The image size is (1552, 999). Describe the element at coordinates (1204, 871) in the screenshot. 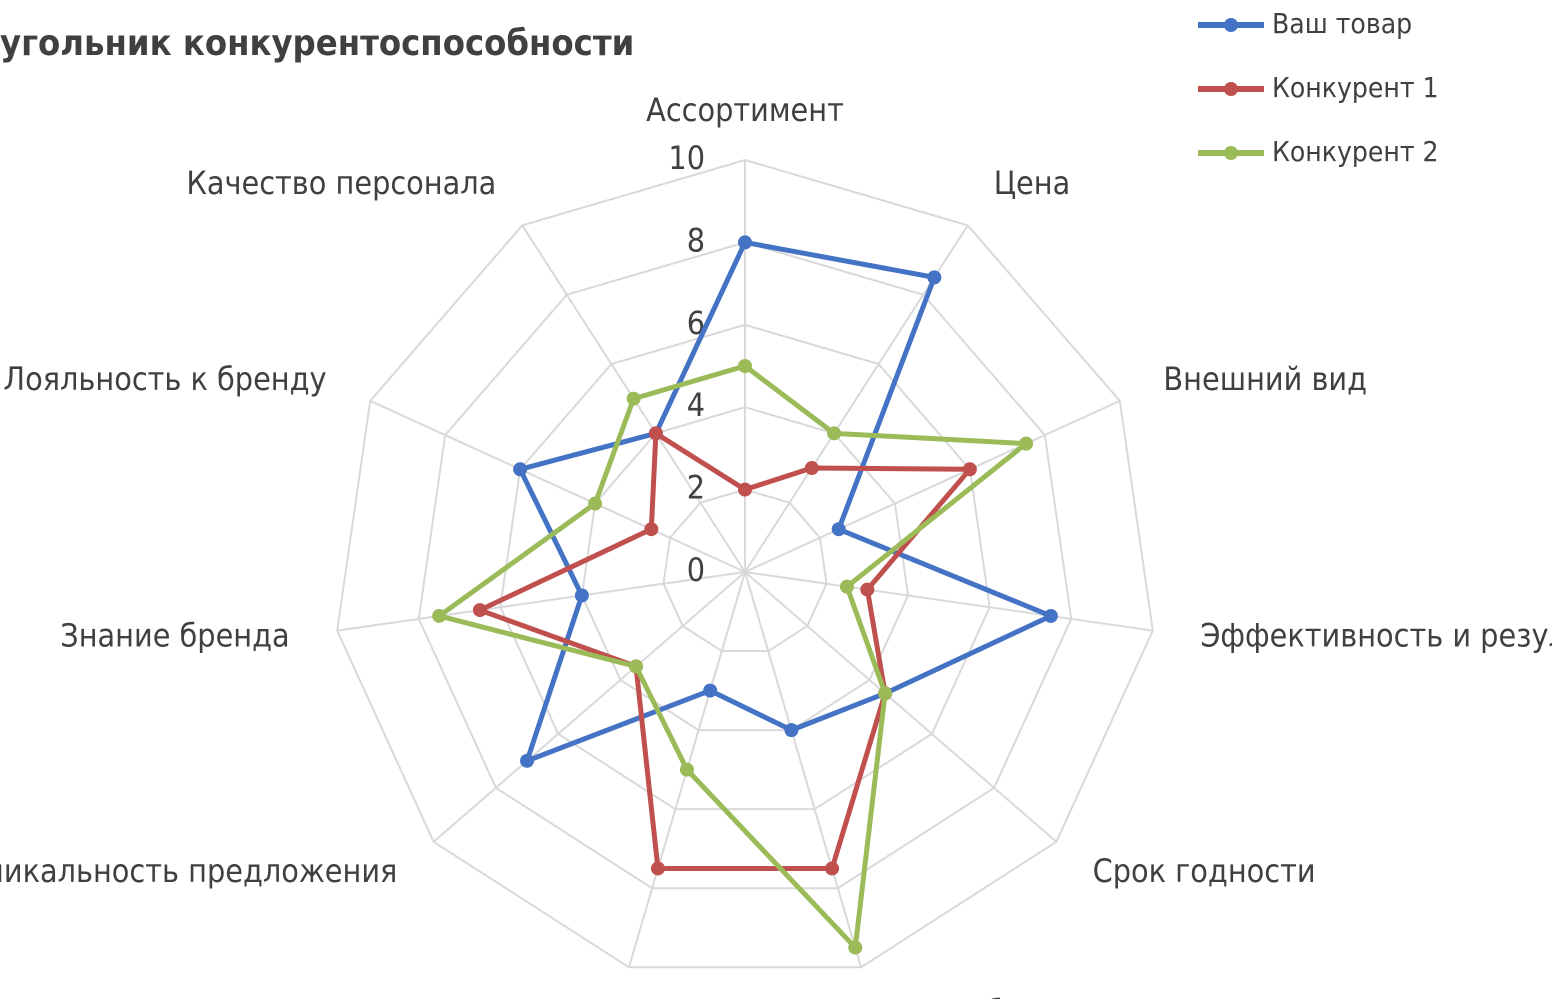

I see `category-label: Срок годности` at that location.